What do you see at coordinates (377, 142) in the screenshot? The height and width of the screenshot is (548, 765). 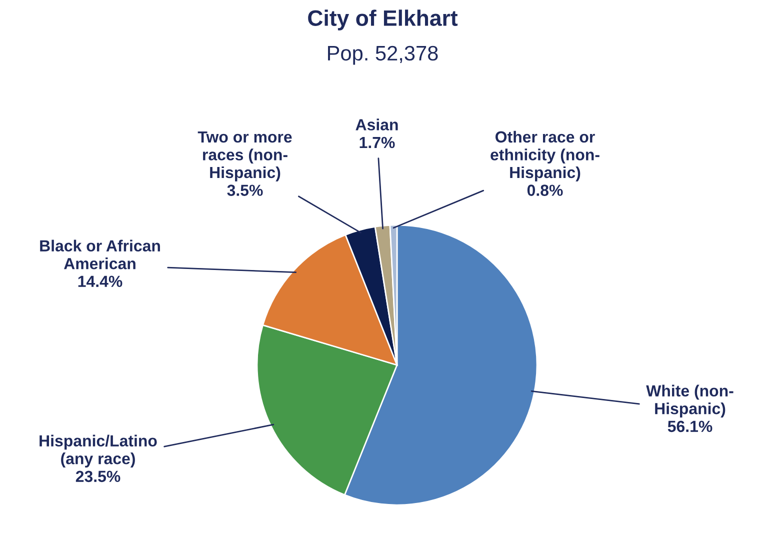 I see `data-label: 1.7%` at bounding box center [377, 142].